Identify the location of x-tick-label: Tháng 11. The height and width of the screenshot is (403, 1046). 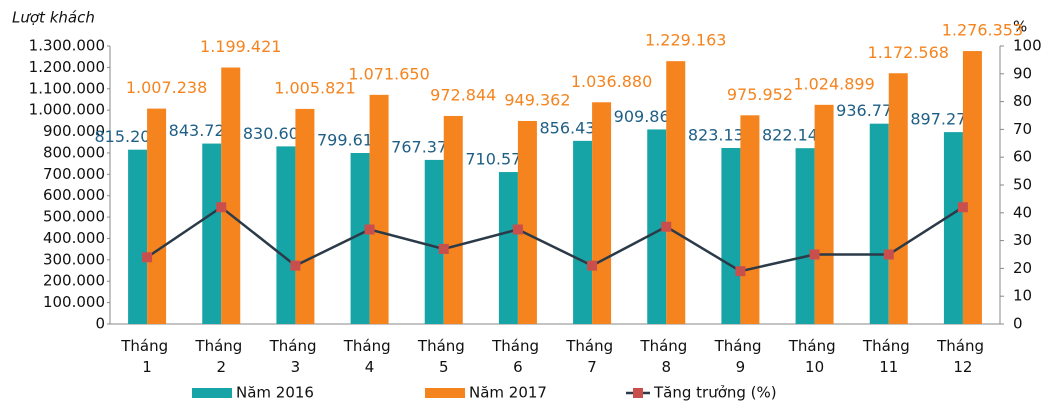
(888, 356).